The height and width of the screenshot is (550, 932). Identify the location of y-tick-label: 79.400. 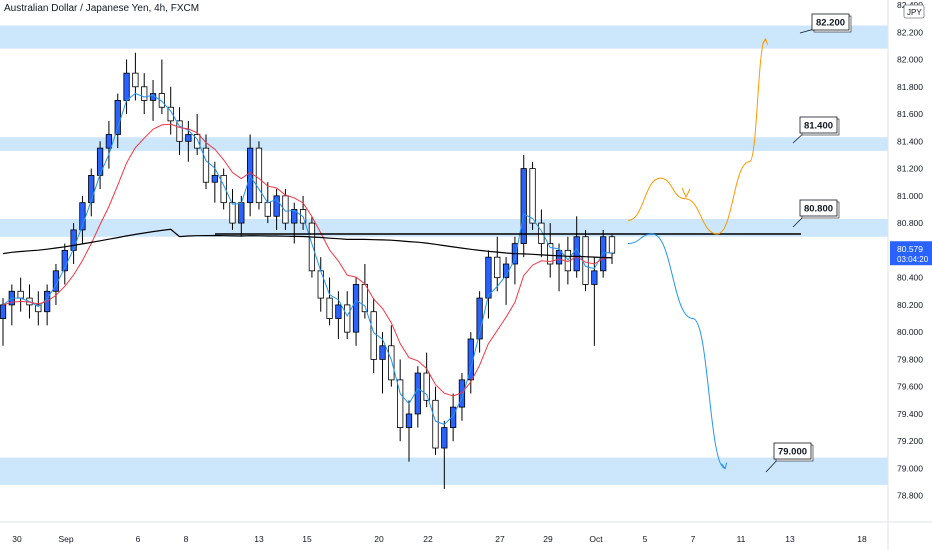
(910, 414).